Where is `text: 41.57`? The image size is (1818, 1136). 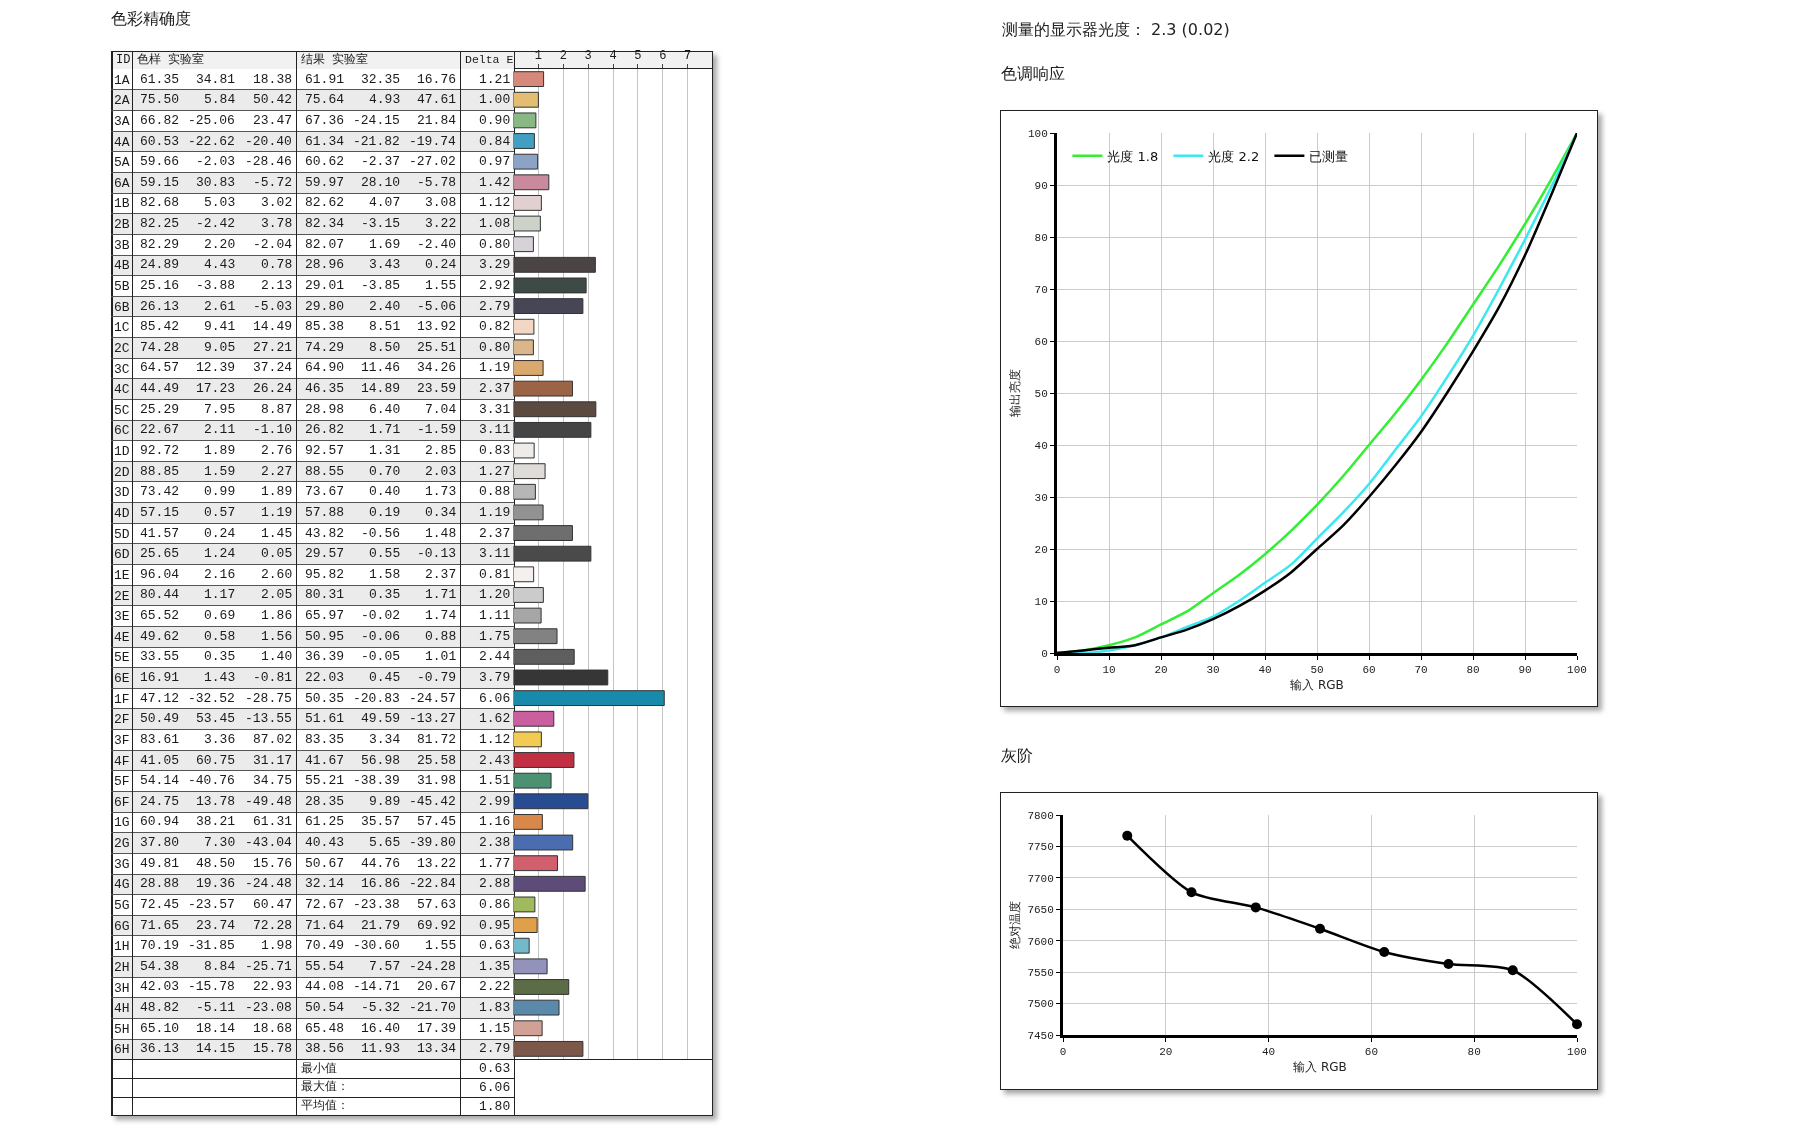
text: 41.57 is located at coordinates (160, 533).